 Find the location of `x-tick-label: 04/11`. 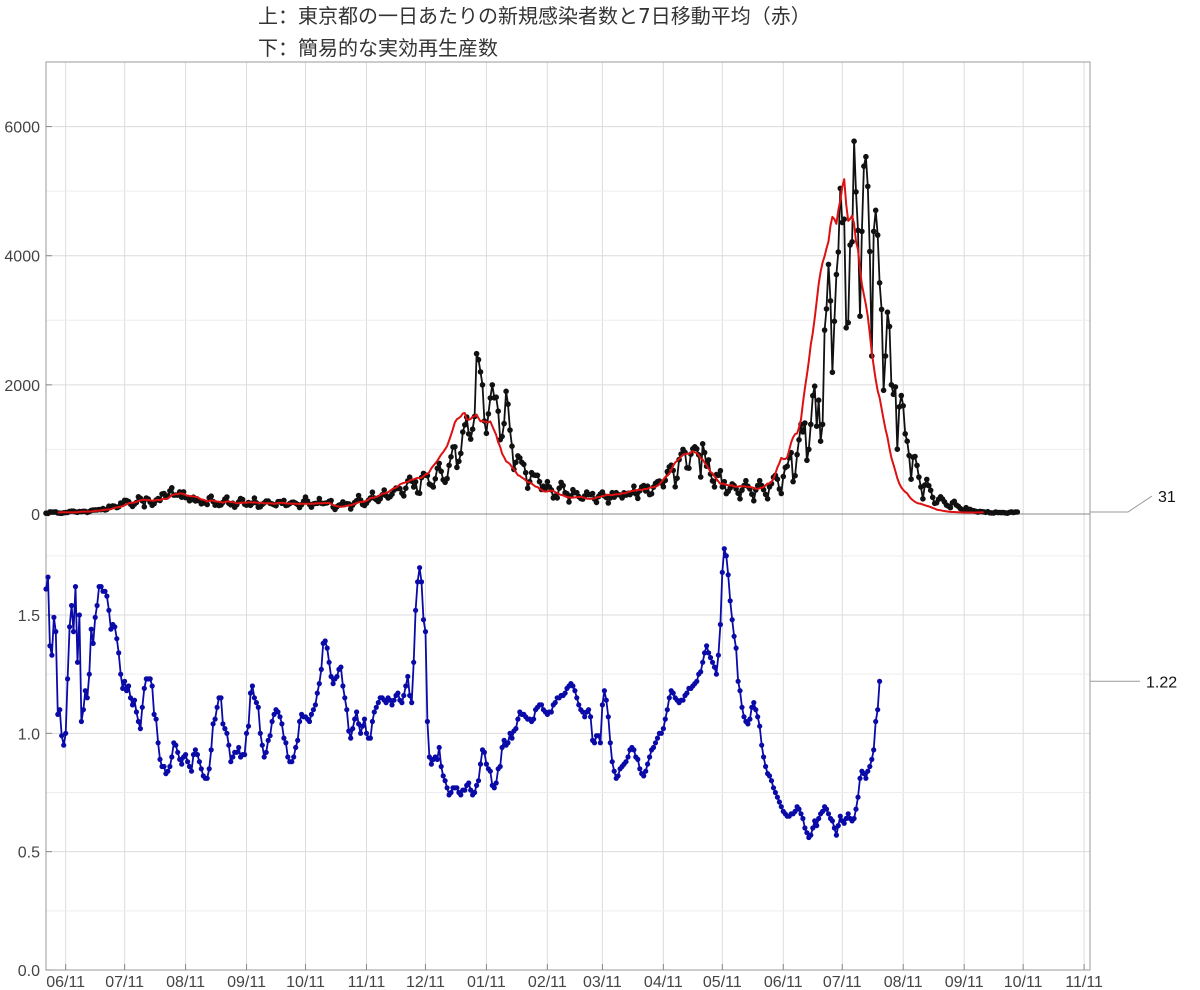

x-tick-label: 04/11 is located at coordinates (663, 982).